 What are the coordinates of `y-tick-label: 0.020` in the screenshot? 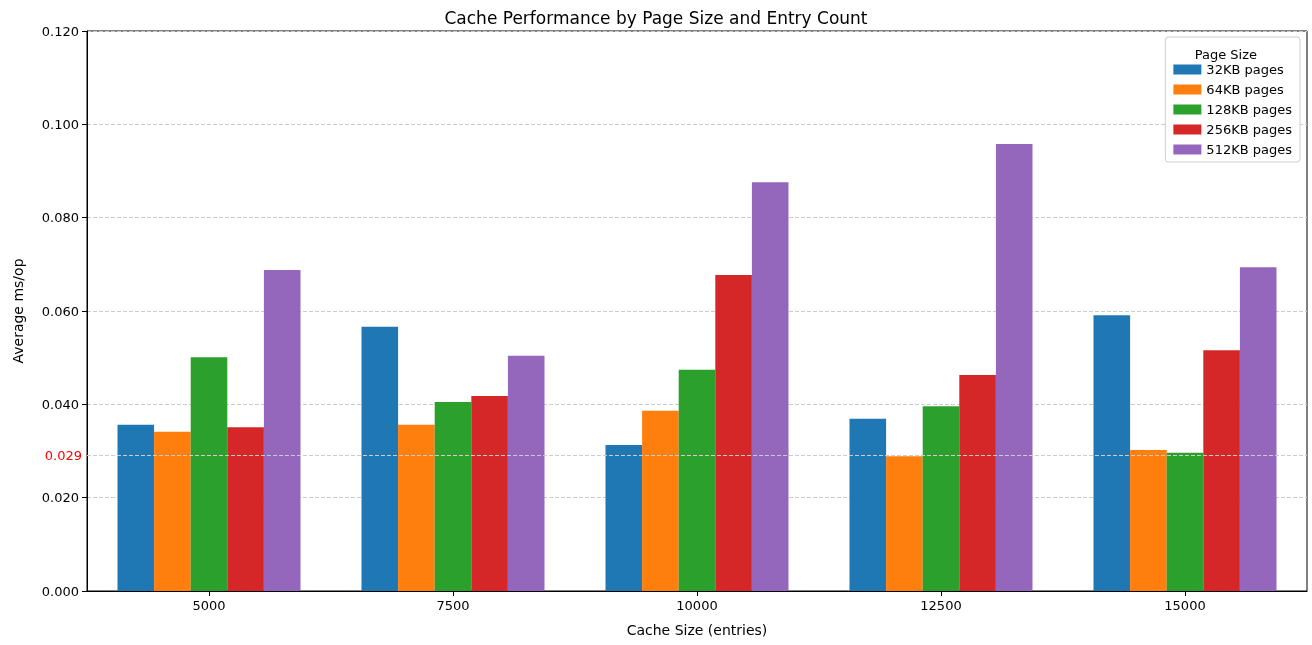 It's located at (60, 498).